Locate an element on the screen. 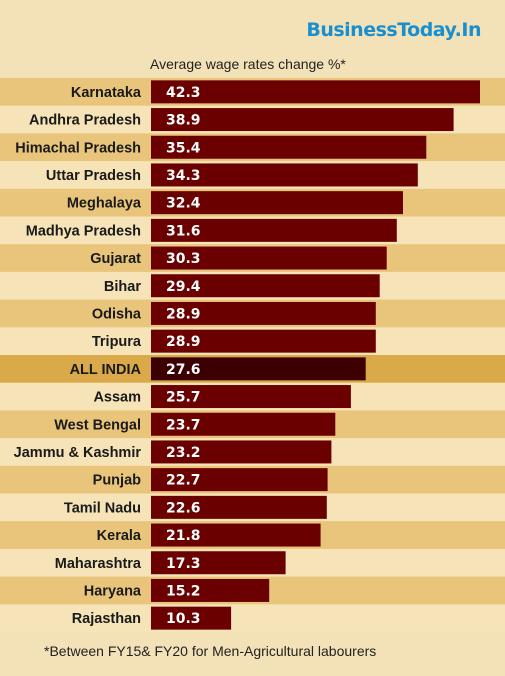 The width and height of the screenshot is (505, 676). bar-karnataka is located at coordinates (315, 92).